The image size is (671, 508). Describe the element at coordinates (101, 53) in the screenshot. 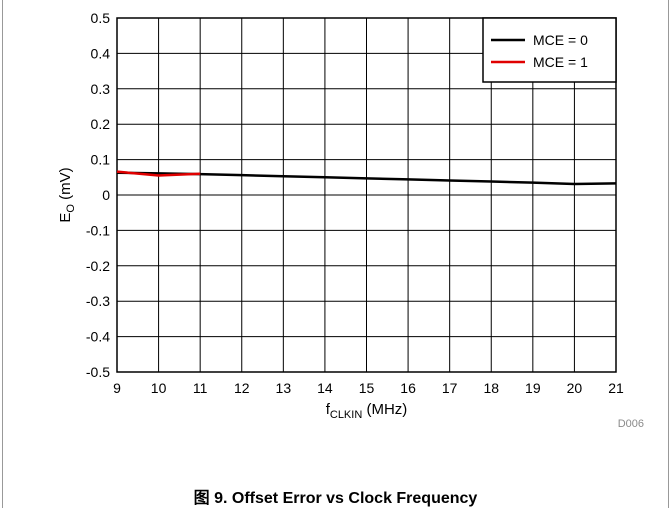

I see `y-tick-label: 0.4` at that location.